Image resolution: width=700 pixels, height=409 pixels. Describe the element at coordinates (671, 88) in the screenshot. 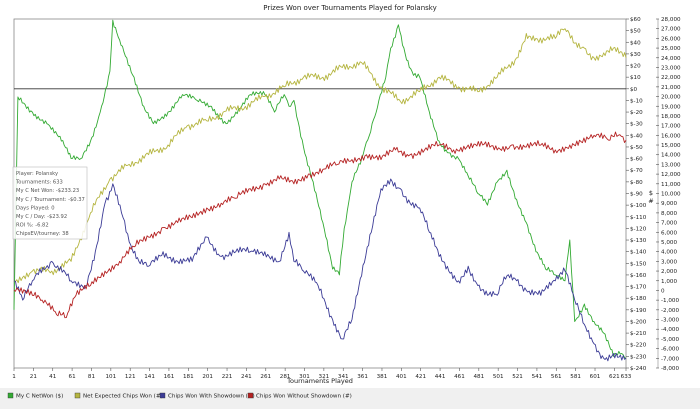

I see `y-right-tick-label: 21,000` at that location.